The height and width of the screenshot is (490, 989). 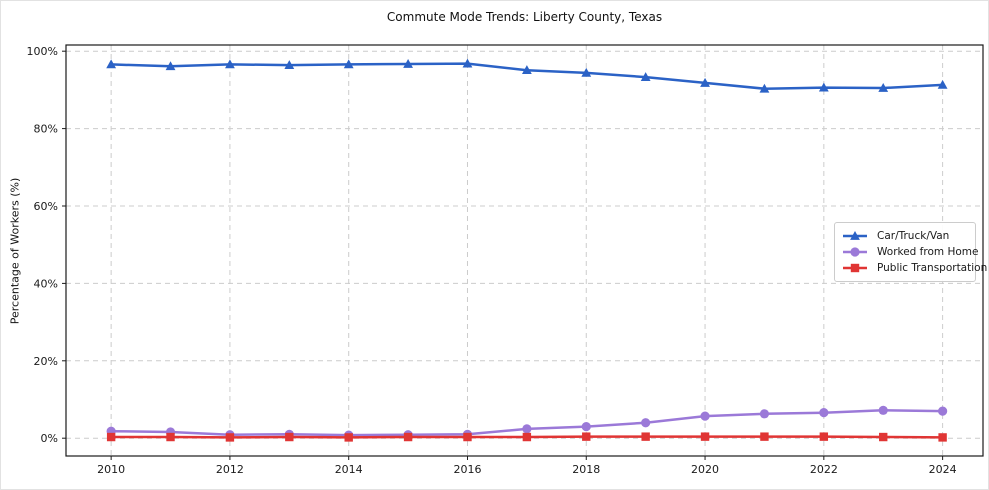 I want to click on legend-swatch-circle-icon, so click(x=855, y=252).